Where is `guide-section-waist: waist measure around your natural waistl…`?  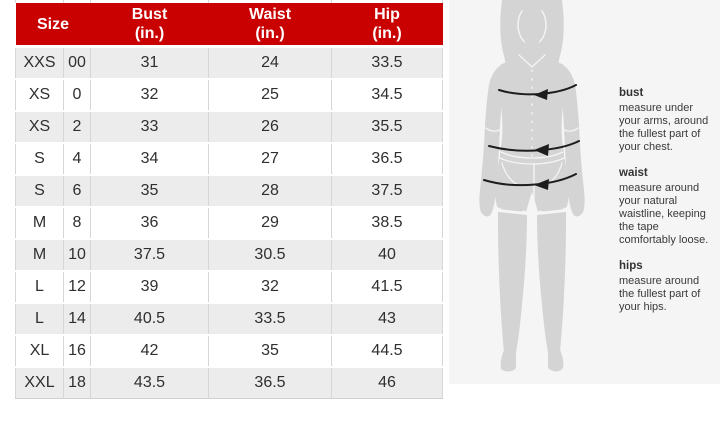 guide-section-waist: waist measure around your natural waistl… is located at coordinates (666, 207).